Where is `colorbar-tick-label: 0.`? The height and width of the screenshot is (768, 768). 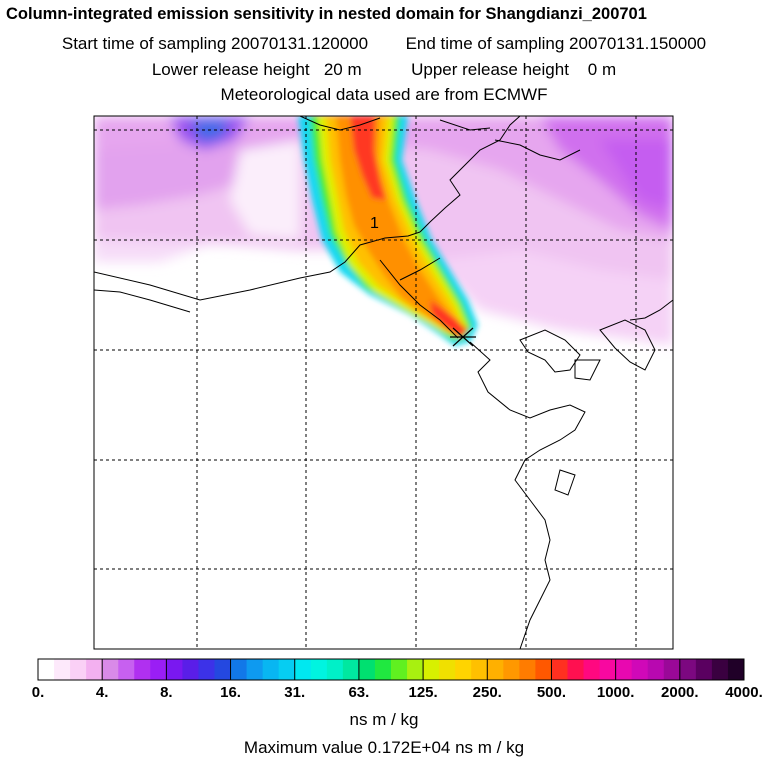
colorbar-tick-label: 0. is located at coordinates (38, 692).